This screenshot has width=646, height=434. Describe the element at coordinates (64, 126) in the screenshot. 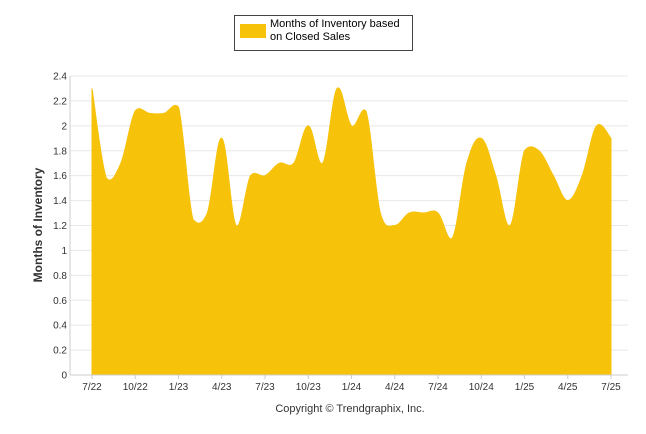

I see `y-tick-label: 2` at that location.